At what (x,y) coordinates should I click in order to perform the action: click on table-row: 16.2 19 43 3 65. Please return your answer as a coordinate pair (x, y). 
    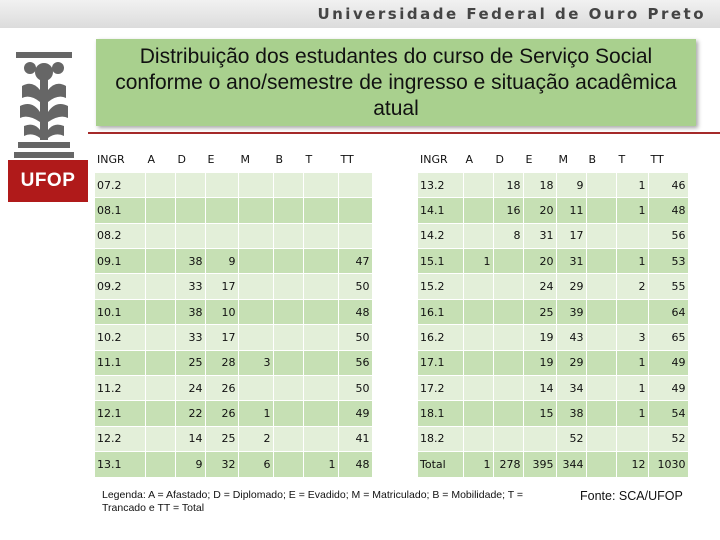
    Looking at the image, I should click on (553, 337).